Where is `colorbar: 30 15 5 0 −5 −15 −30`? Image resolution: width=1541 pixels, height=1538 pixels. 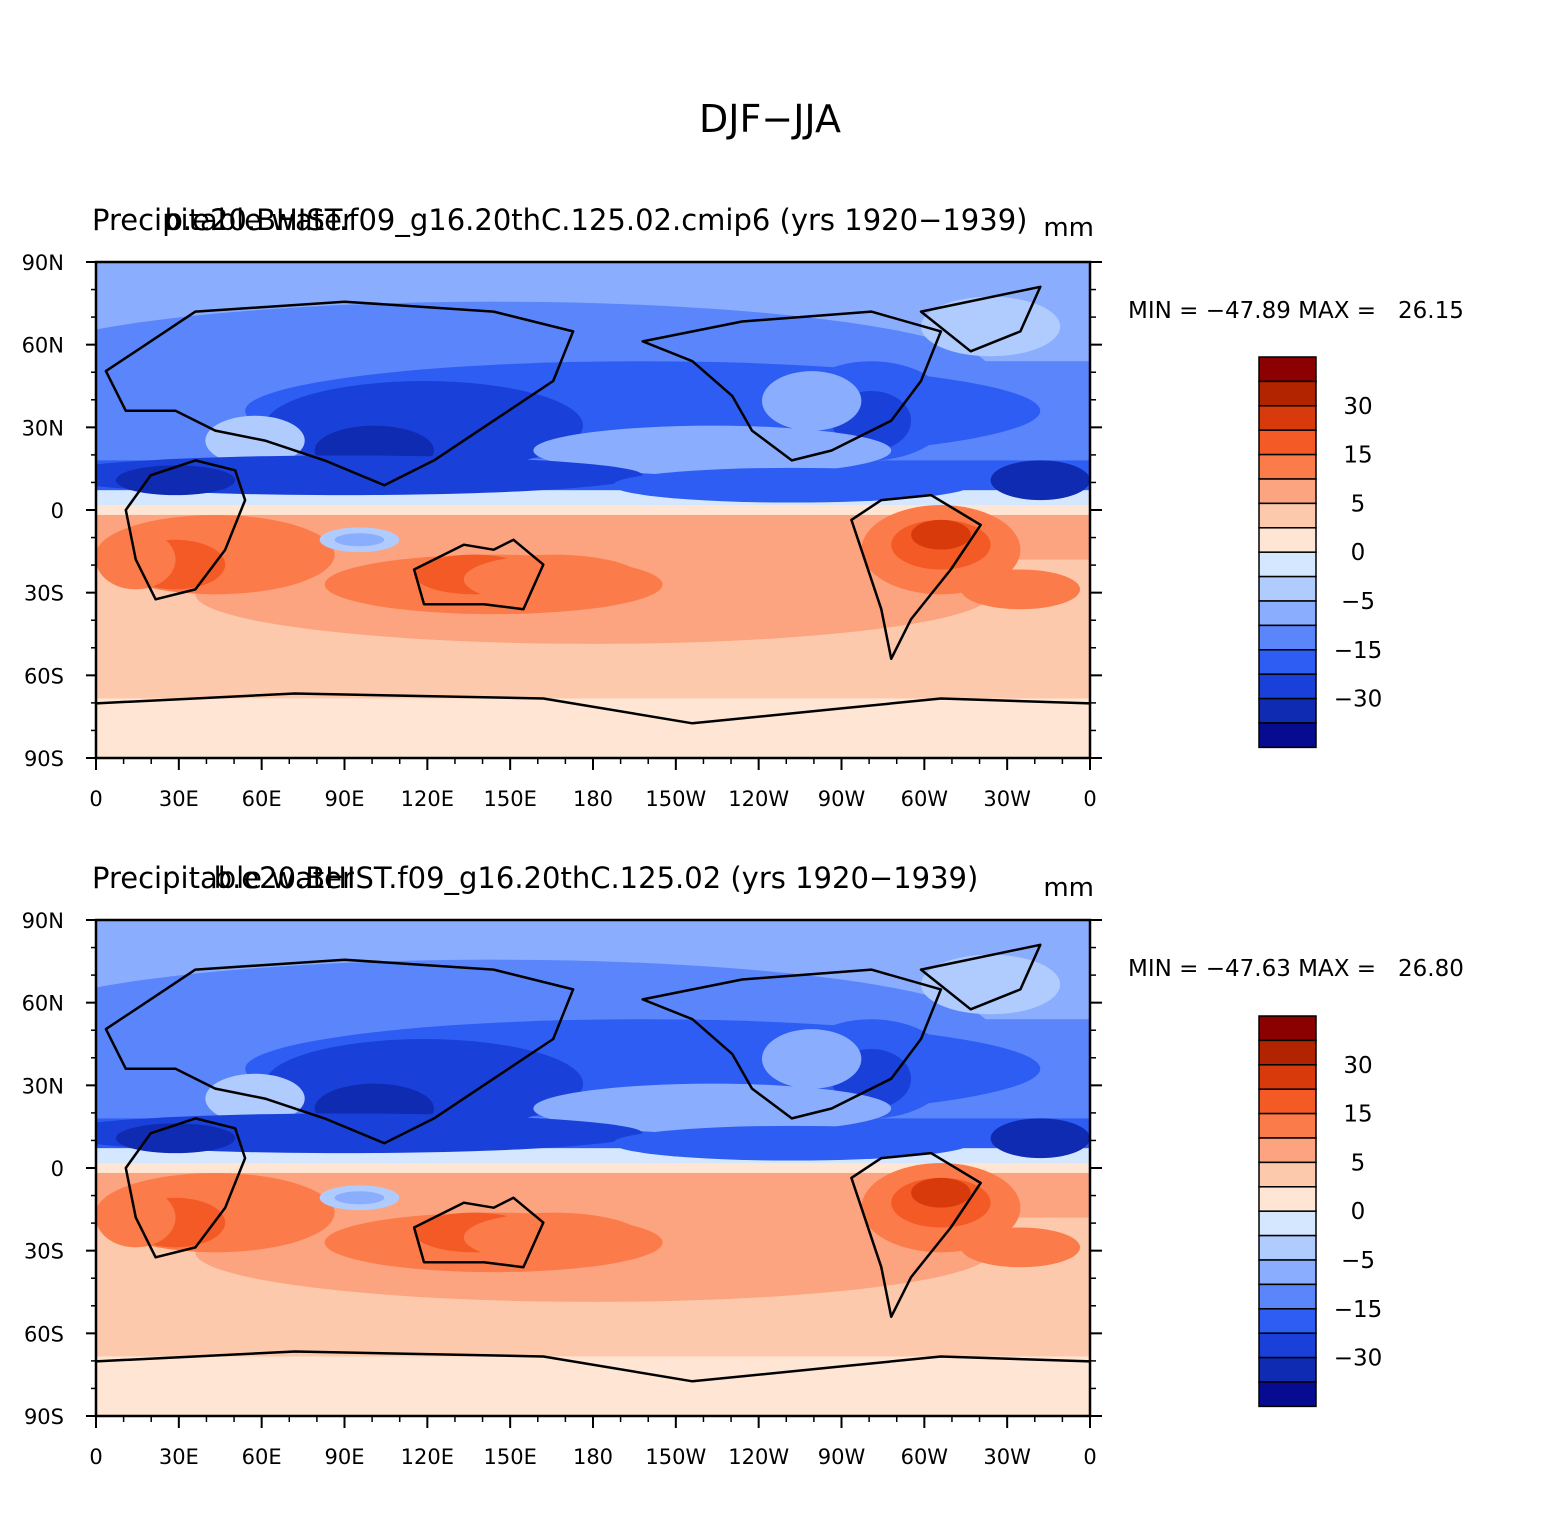 colorbar: 30 15 5 0 −5 −15 −30 is located at coordinates (1320, 552).